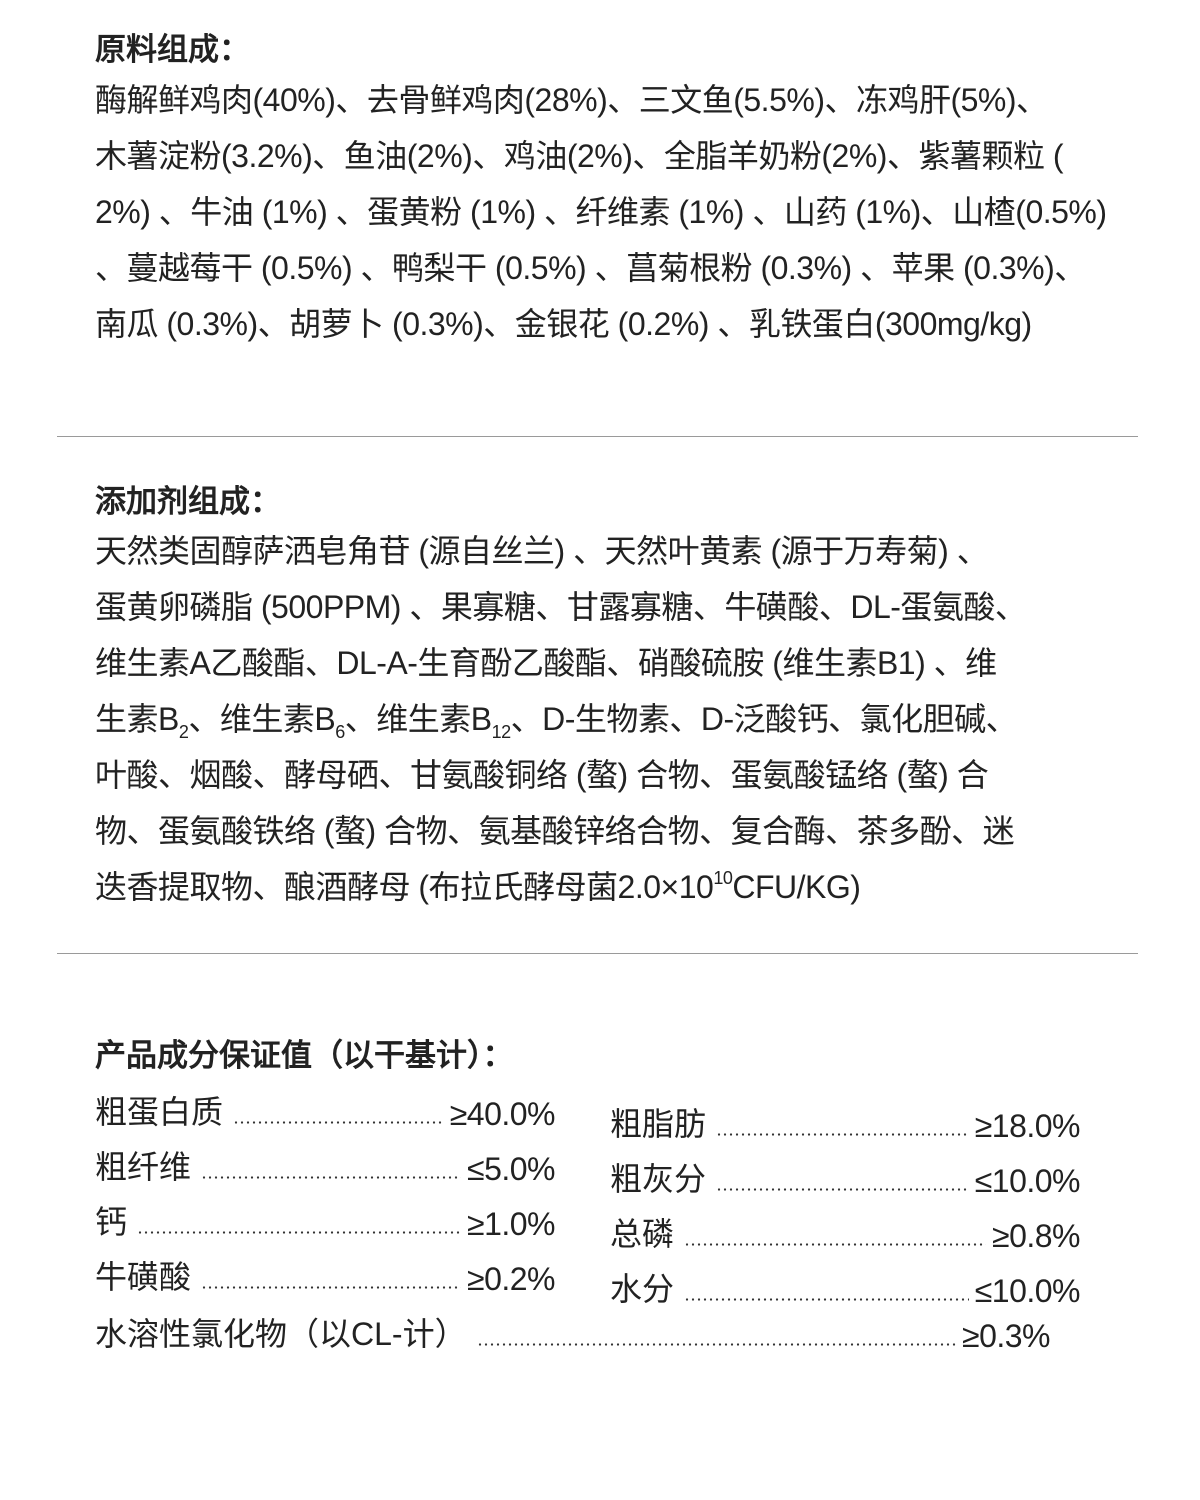 The image size is (1200, 1500). What do you see at coordinates (573, 1335) in the screenshot?
I see `guarantee-row: 水溶性氯化物（以CL-计） ≥0.3%` at bounding box center [573, 1335].